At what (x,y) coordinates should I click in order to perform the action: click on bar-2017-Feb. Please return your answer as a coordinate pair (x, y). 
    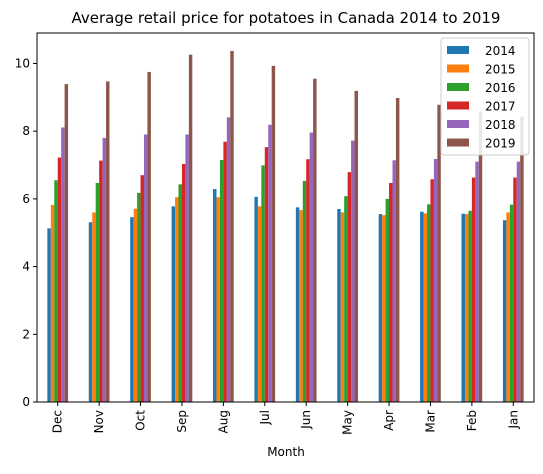
    Looking at the image, I should click on (473, 289).